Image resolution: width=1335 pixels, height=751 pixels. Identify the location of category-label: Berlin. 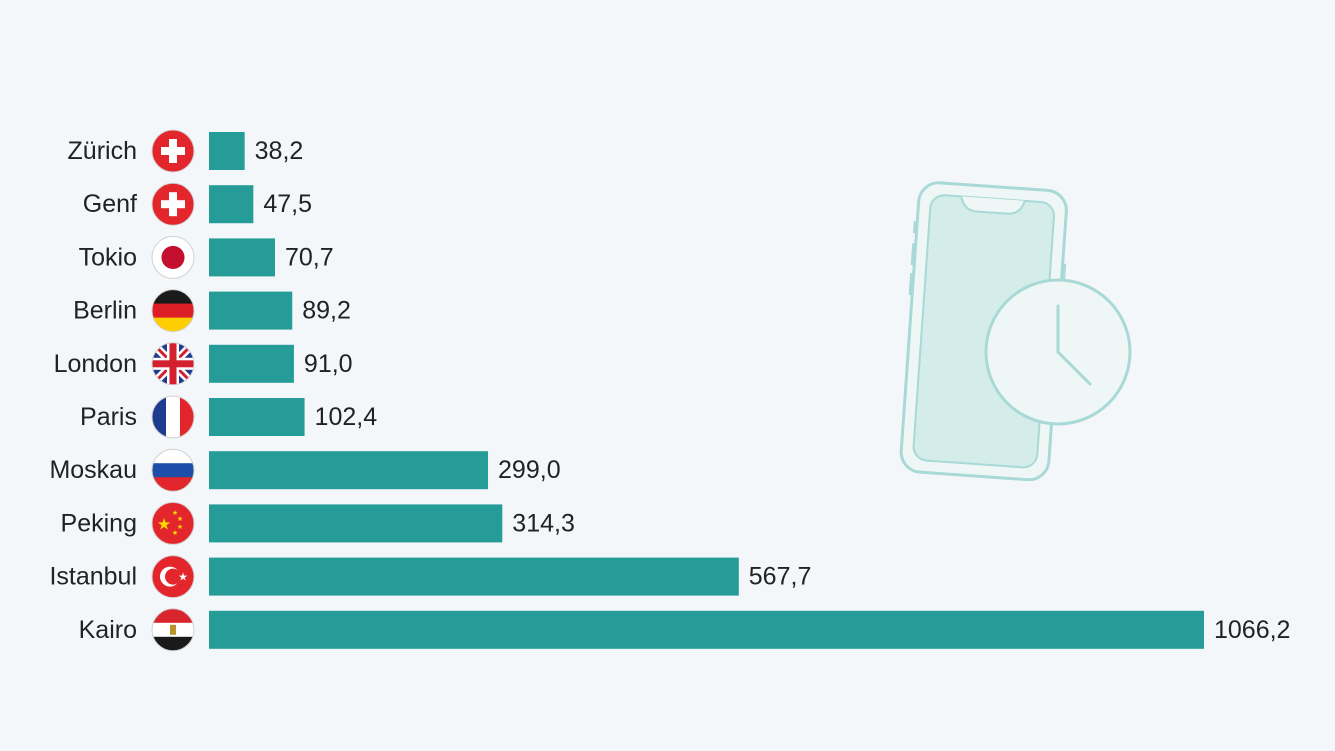
(105, 311).